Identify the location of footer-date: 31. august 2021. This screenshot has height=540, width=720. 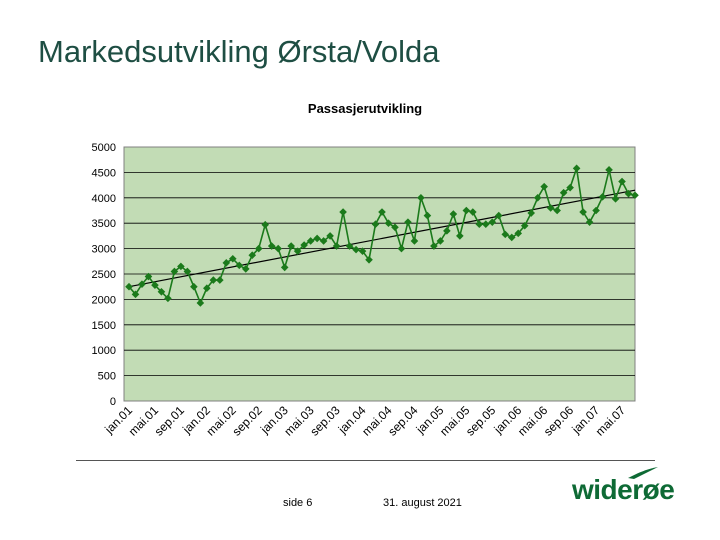
(422, 503).